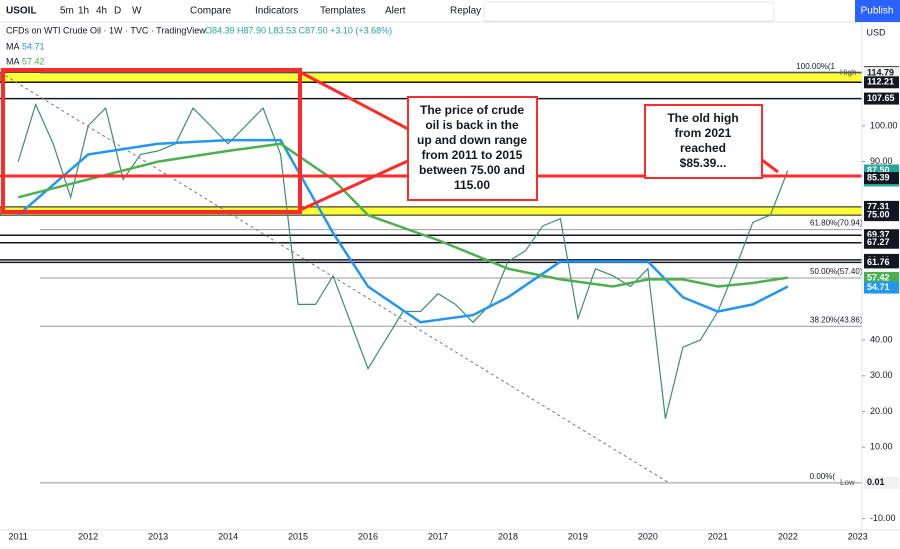 Image resolution: width=900 pixels, height=549 pixels. Describe the element at coordinates (88, 536) in the screenshot. I see `x-tick-label: 2012` at that location.